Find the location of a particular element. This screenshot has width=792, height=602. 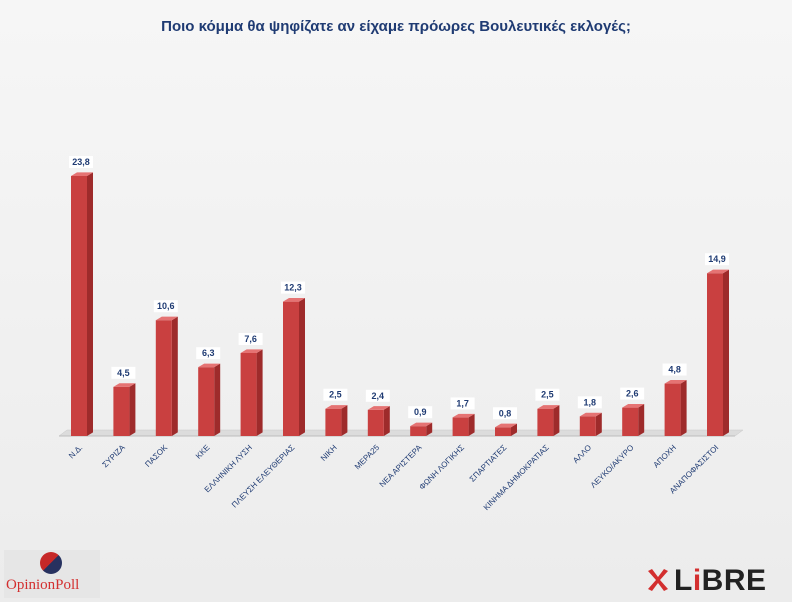

category-label: ΚΚΕ is located at coordinates (203, 452).